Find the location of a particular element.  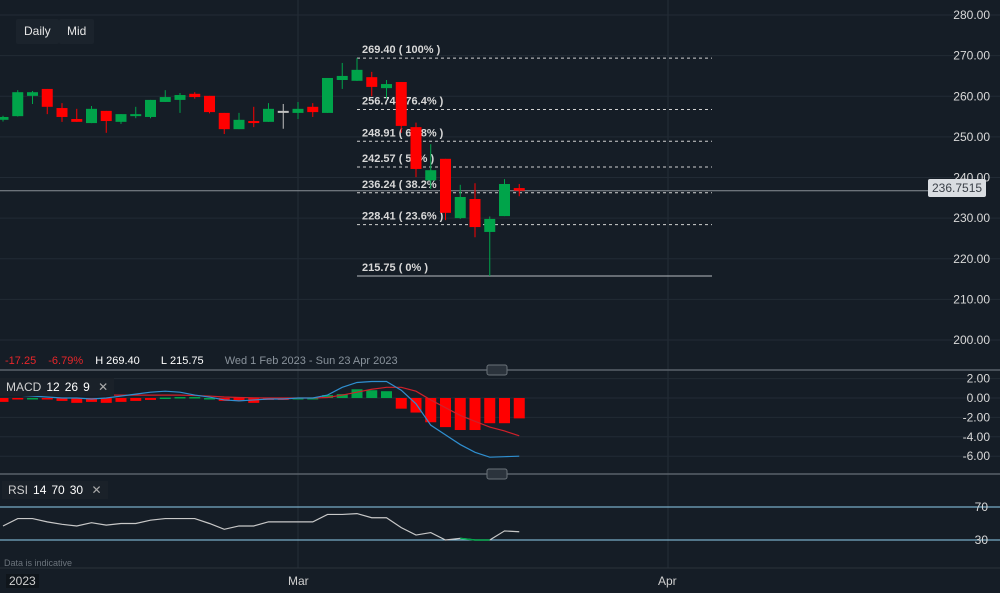

price-tick-label: 220.00 is located at coordinates (971, 259).